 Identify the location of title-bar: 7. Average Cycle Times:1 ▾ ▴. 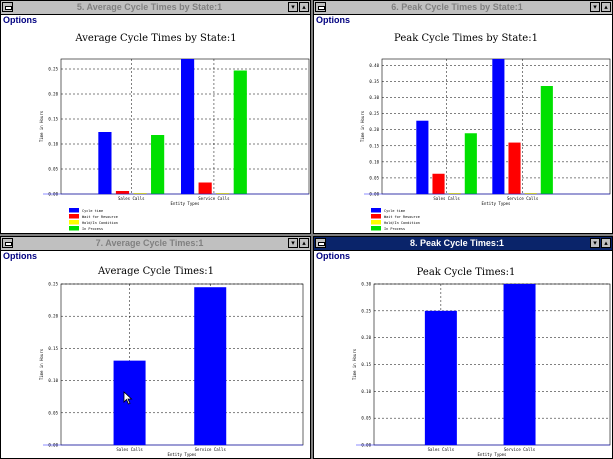
(155, 244).